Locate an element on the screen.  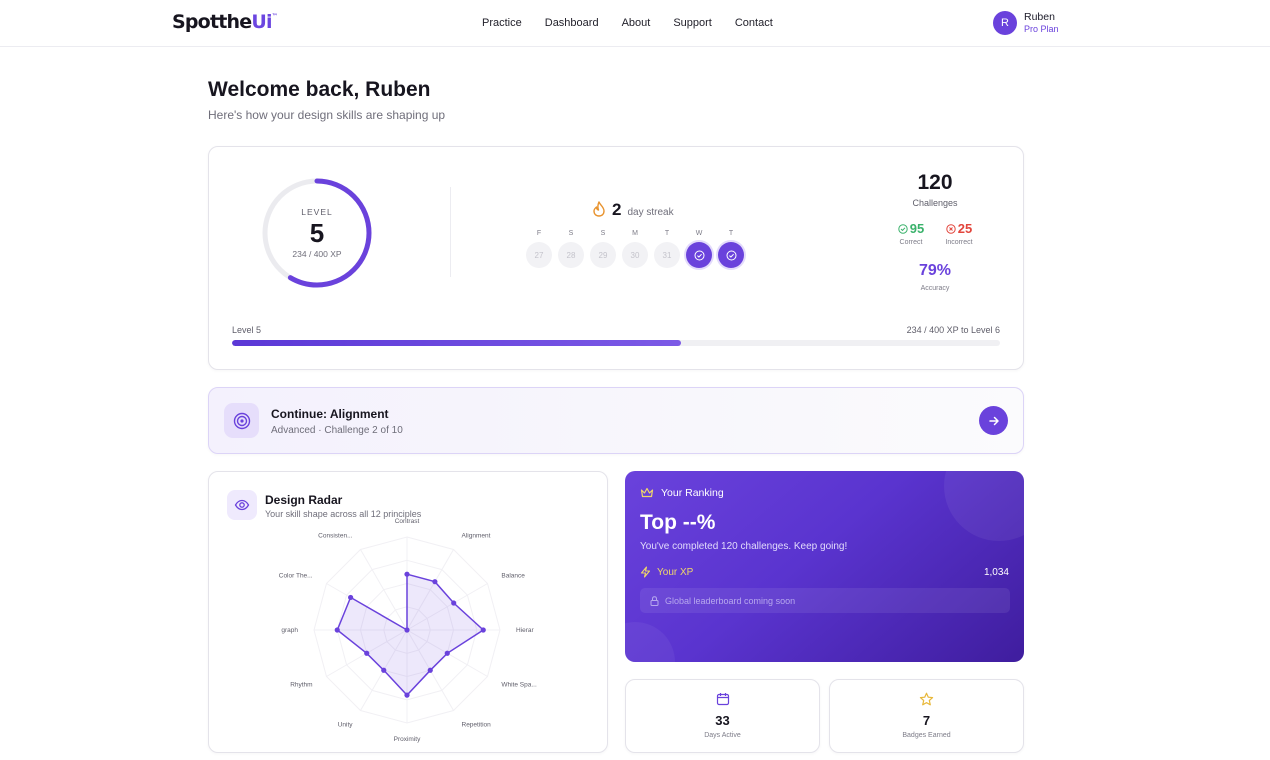
streak-day: W is located at coordinates (699, 249).